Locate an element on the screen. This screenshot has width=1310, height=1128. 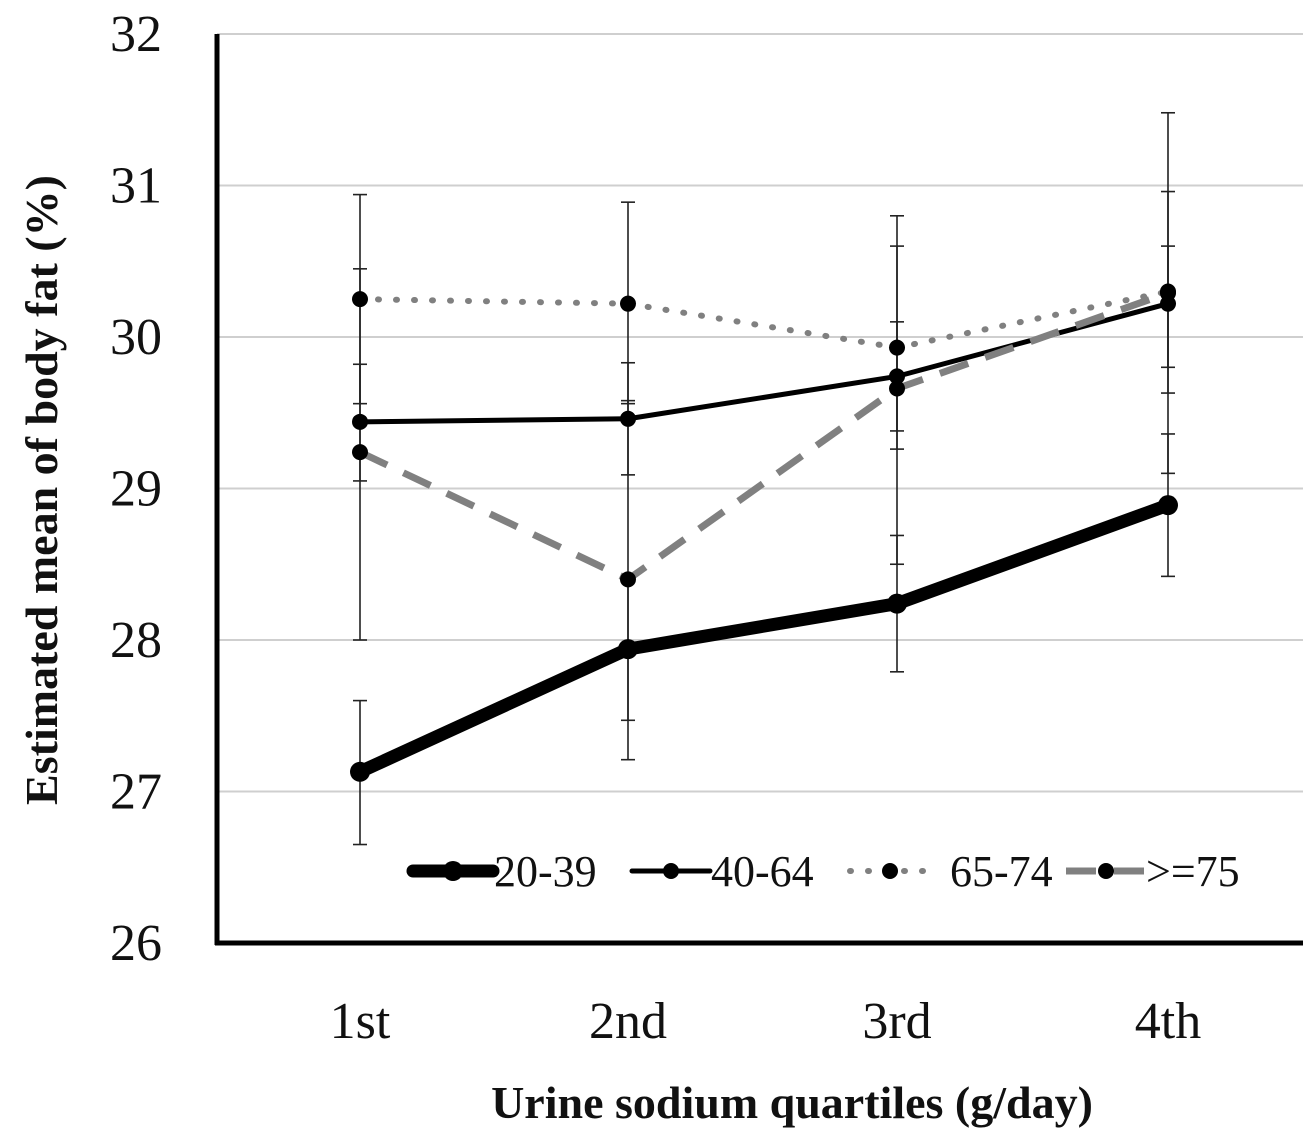
y-tick-label: 31 is located at coordinates (136, 186).